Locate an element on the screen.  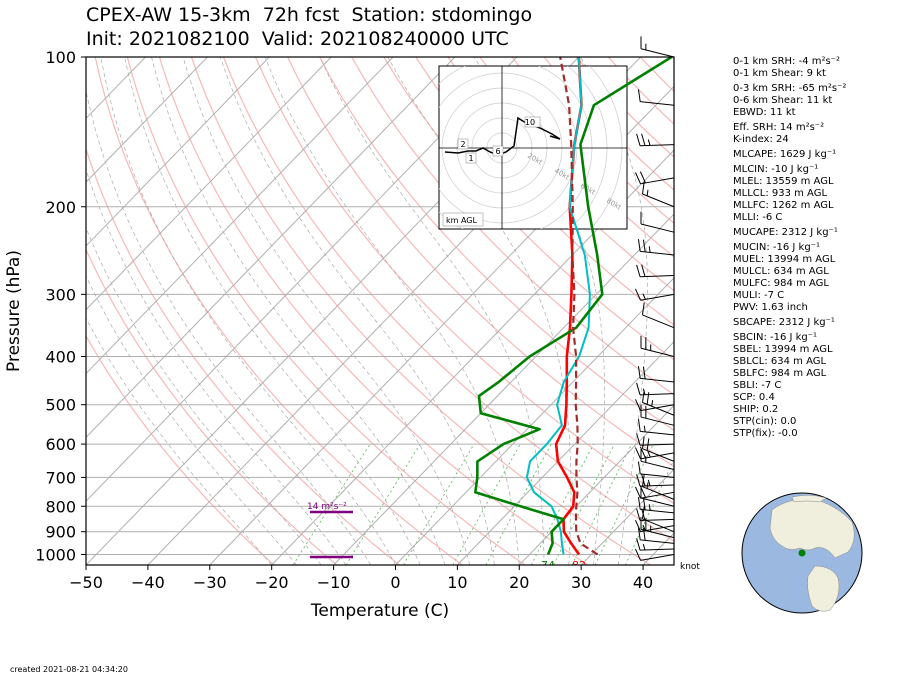
index-line: MLLI: -6 C is located at coordinates (758, 217).